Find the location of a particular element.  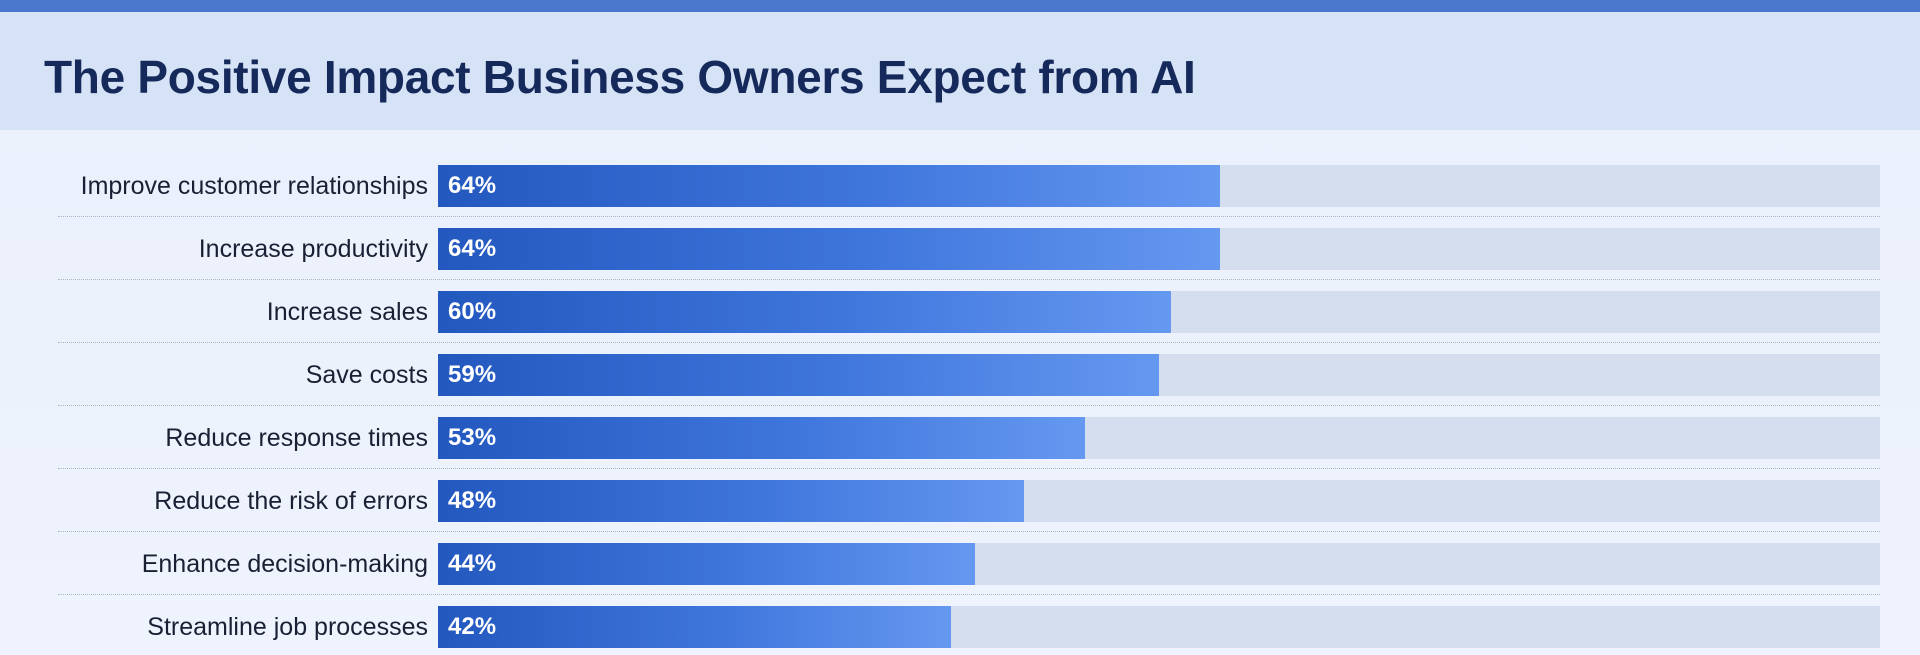

value-label: 42% is located at coordinates (472, 626).